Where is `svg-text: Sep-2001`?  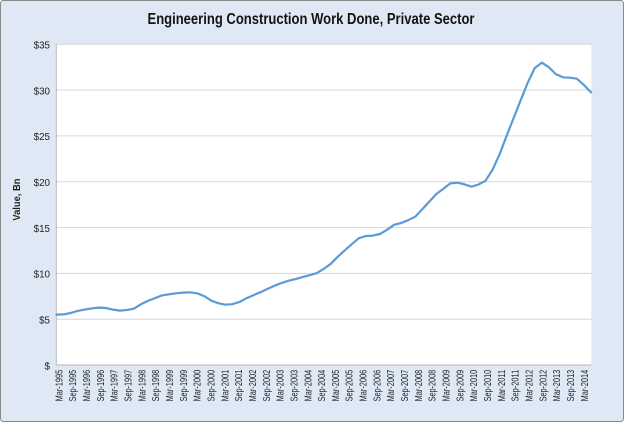 svg-text: Sep-2001 is located at coordinates (239, 386).